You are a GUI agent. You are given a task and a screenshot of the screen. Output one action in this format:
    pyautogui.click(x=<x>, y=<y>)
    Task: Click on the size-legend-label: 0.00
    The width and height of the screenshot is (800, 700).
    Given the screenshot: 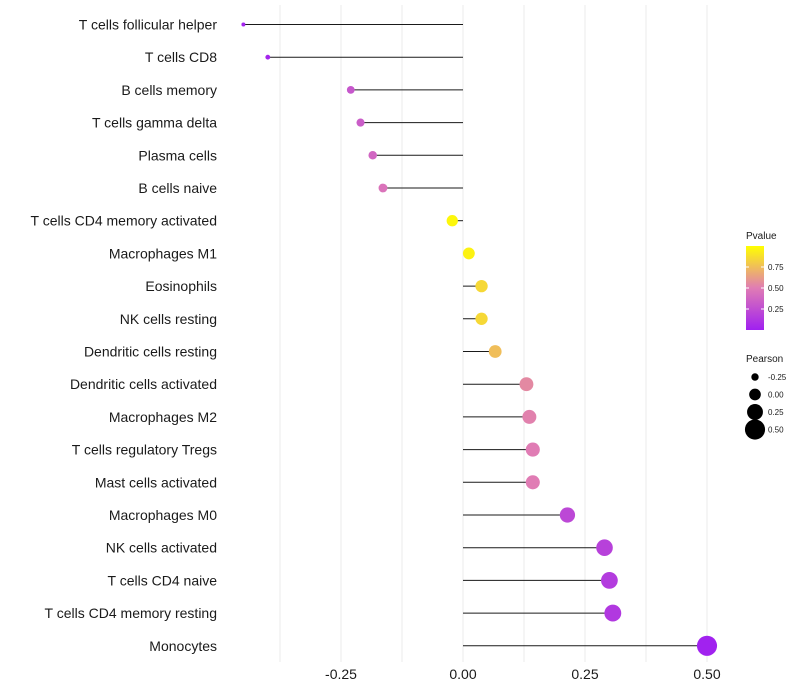 What is the action you would take?
    pyautogui.click(x=776, y=395)
    